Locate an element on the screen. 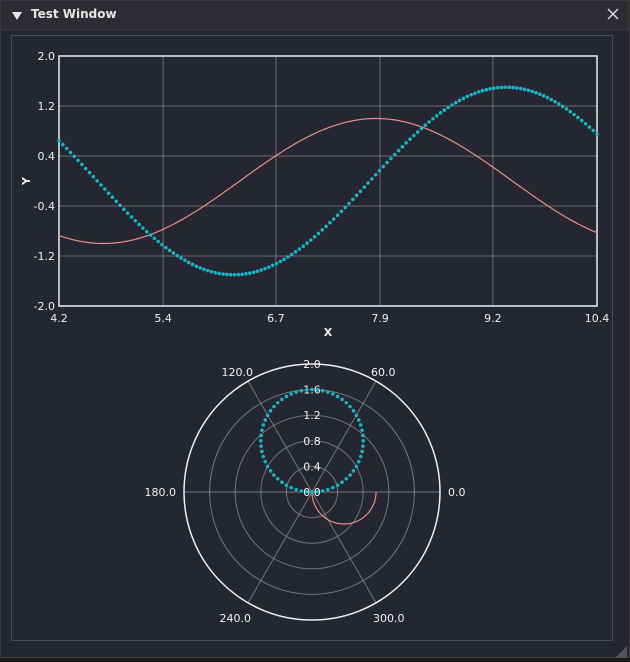  y-tick-label: -1.2 is located at coordinates (44, 256).